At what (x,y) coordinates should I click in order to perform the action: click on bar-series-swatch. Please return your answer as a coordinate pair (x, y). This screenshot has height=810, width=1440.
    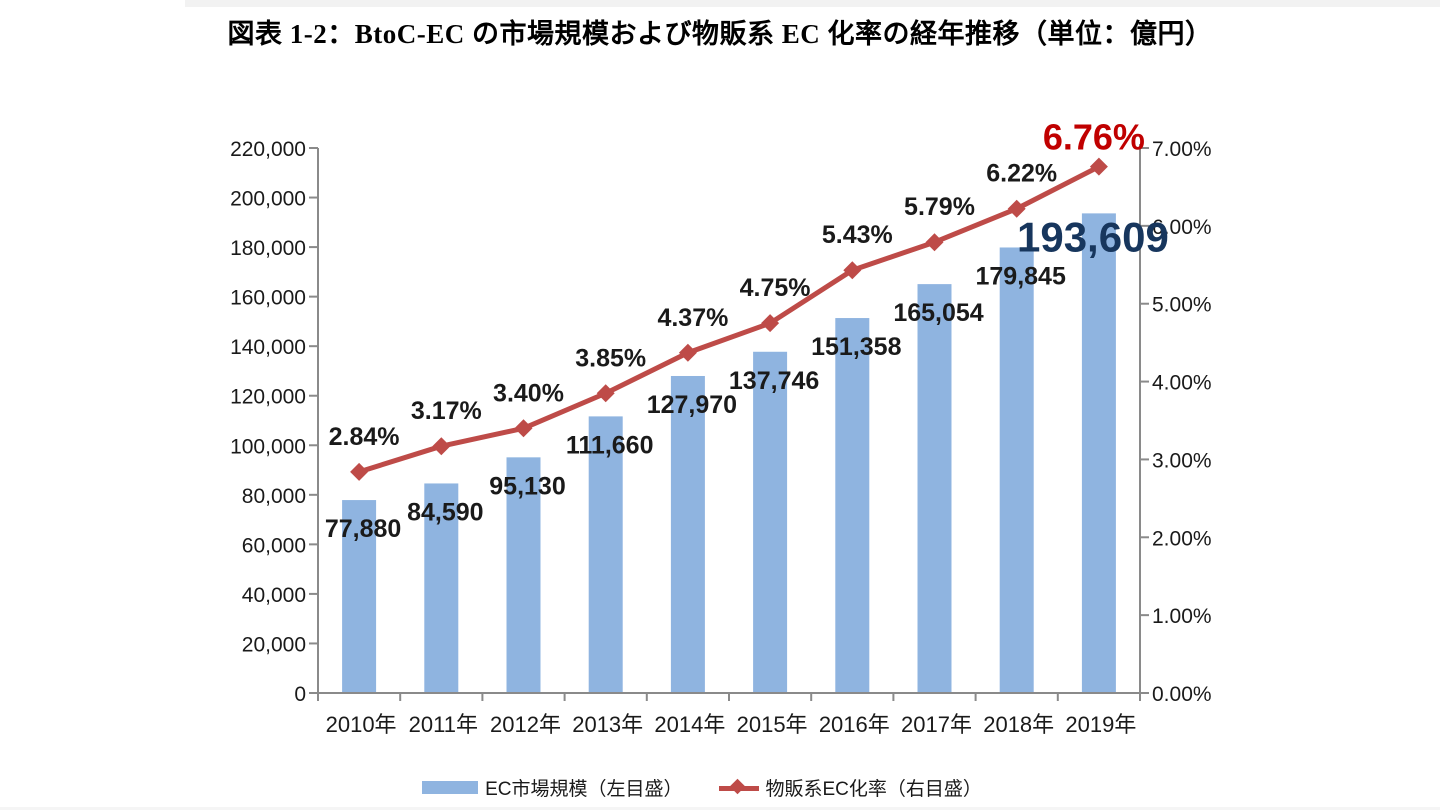
    Looking at the image, I should click on (450, 787).